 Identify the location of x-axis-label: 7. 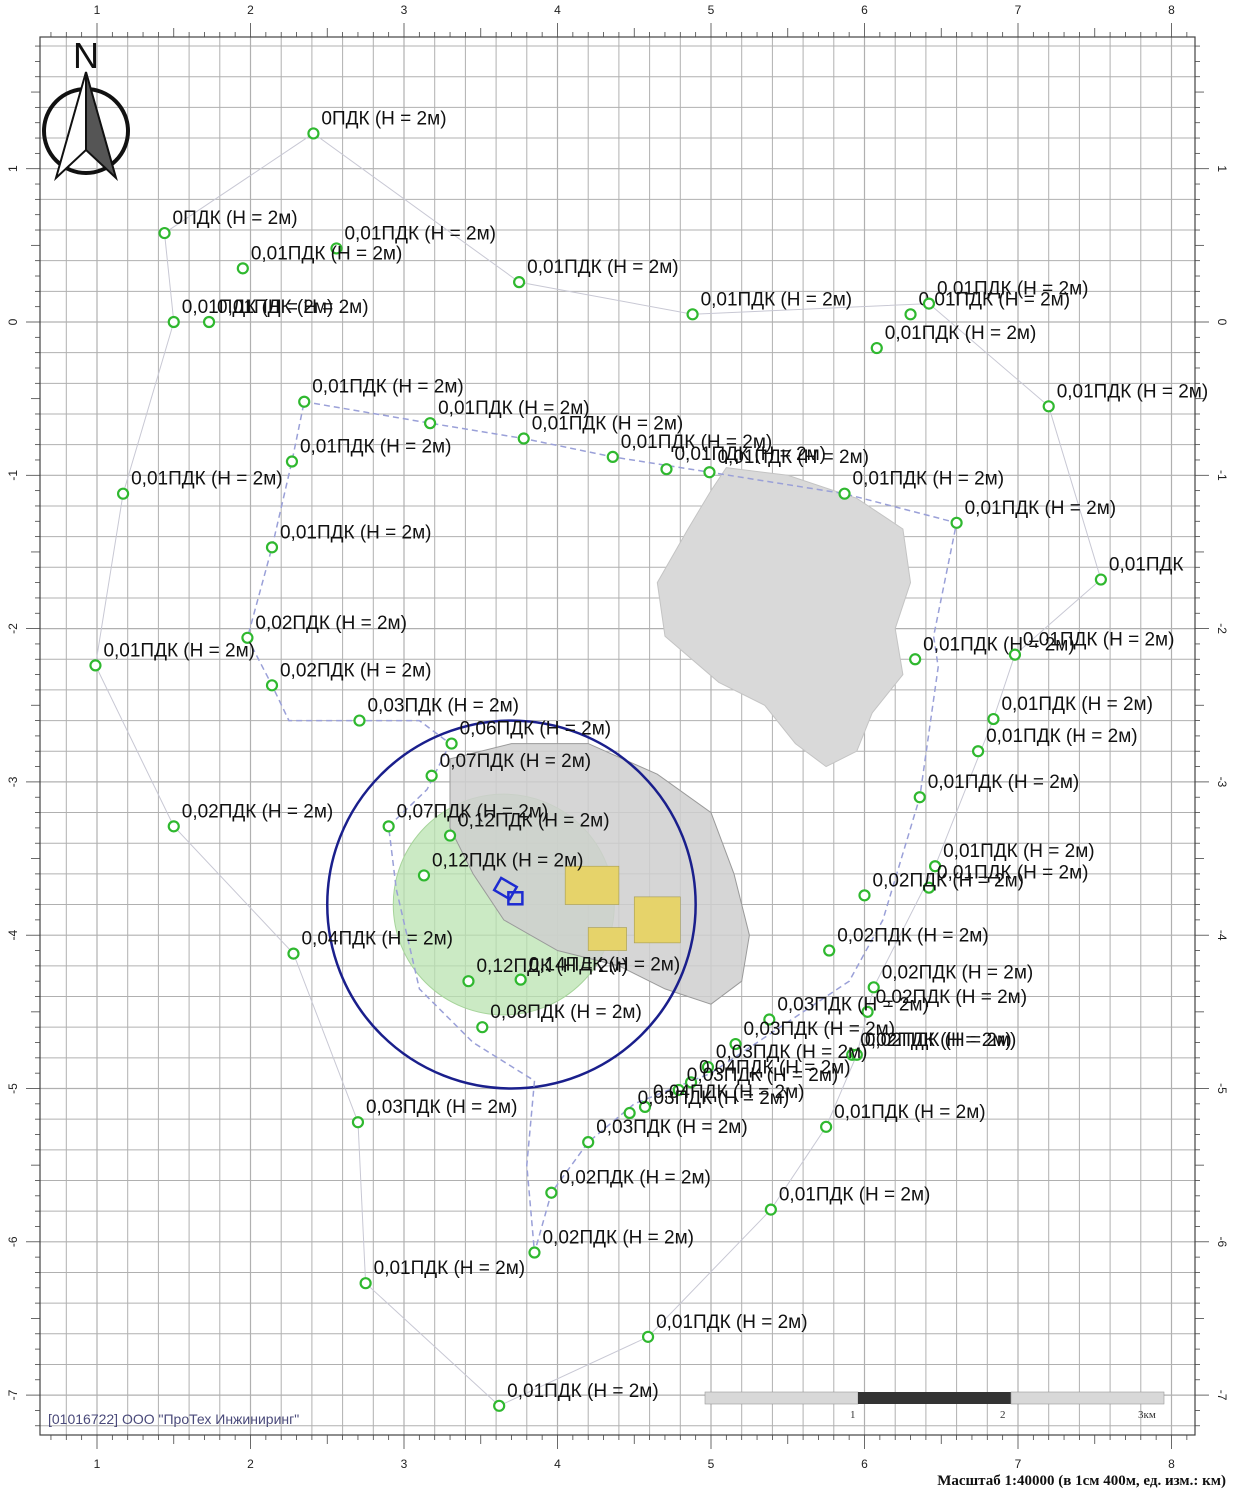
(1018, 1464).